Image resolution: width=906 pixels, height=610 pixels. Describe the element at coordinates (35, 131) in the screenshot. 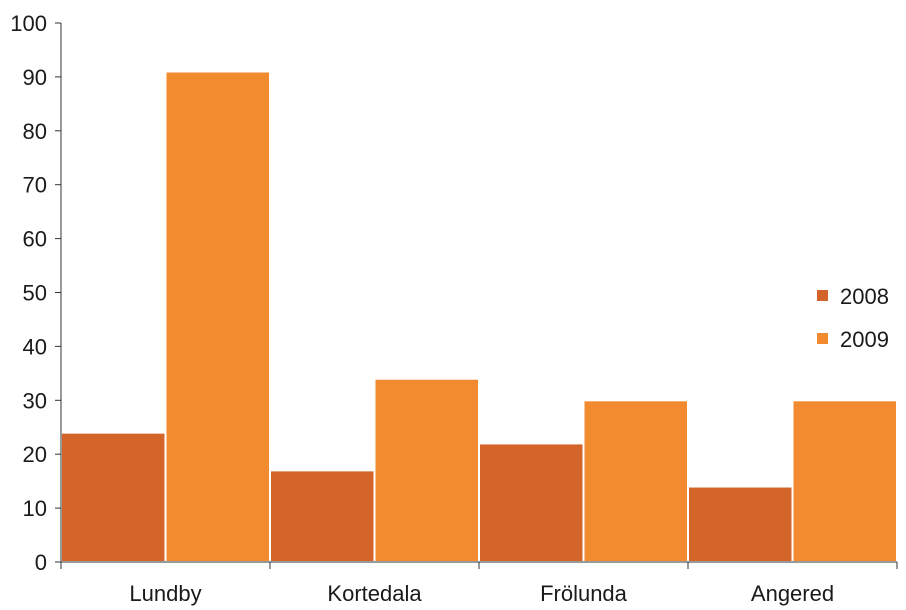

I see `y-tick-label: 80` at that location.